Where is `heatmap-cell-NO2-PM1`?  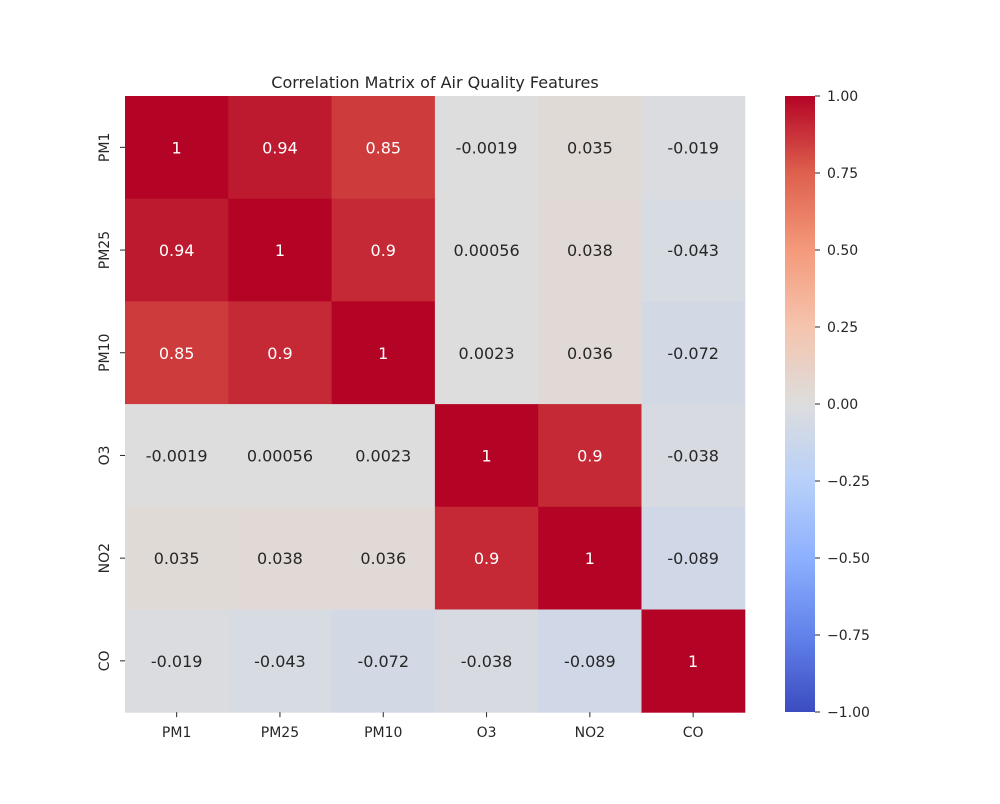
heatmap-cell-NO2-PM1 is located at coordinates (177, 558).